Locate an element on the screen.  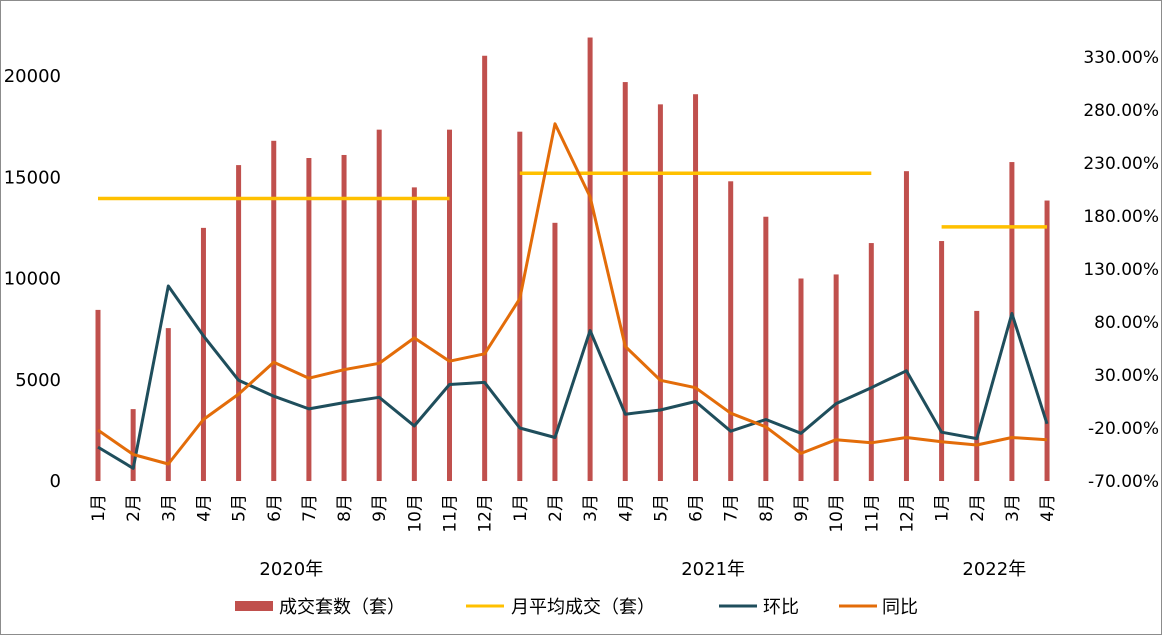
year-label: 2022年 is located at coordinates (994, 569).